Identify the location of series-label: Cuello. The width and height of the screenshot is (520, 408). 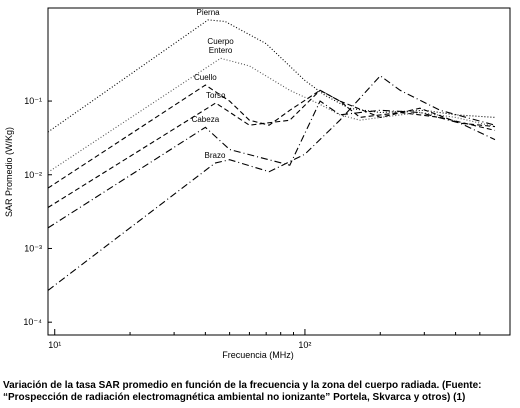
(205, 78).